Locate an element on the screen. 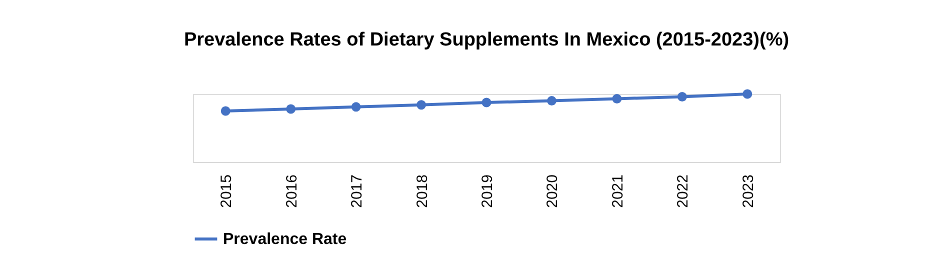 Image resolution: width=941 pixels, height=277 pixels. x-tick-label: 2018 is located at coordinates (422, 191).